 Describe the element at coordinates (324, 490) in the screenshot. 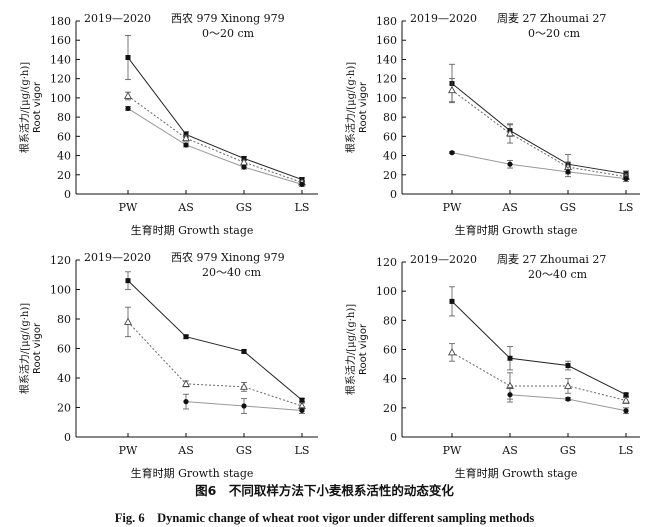

I see `caption-chinese: 图6 不同取样方法下小麦根系活性的动态变化` at that location.